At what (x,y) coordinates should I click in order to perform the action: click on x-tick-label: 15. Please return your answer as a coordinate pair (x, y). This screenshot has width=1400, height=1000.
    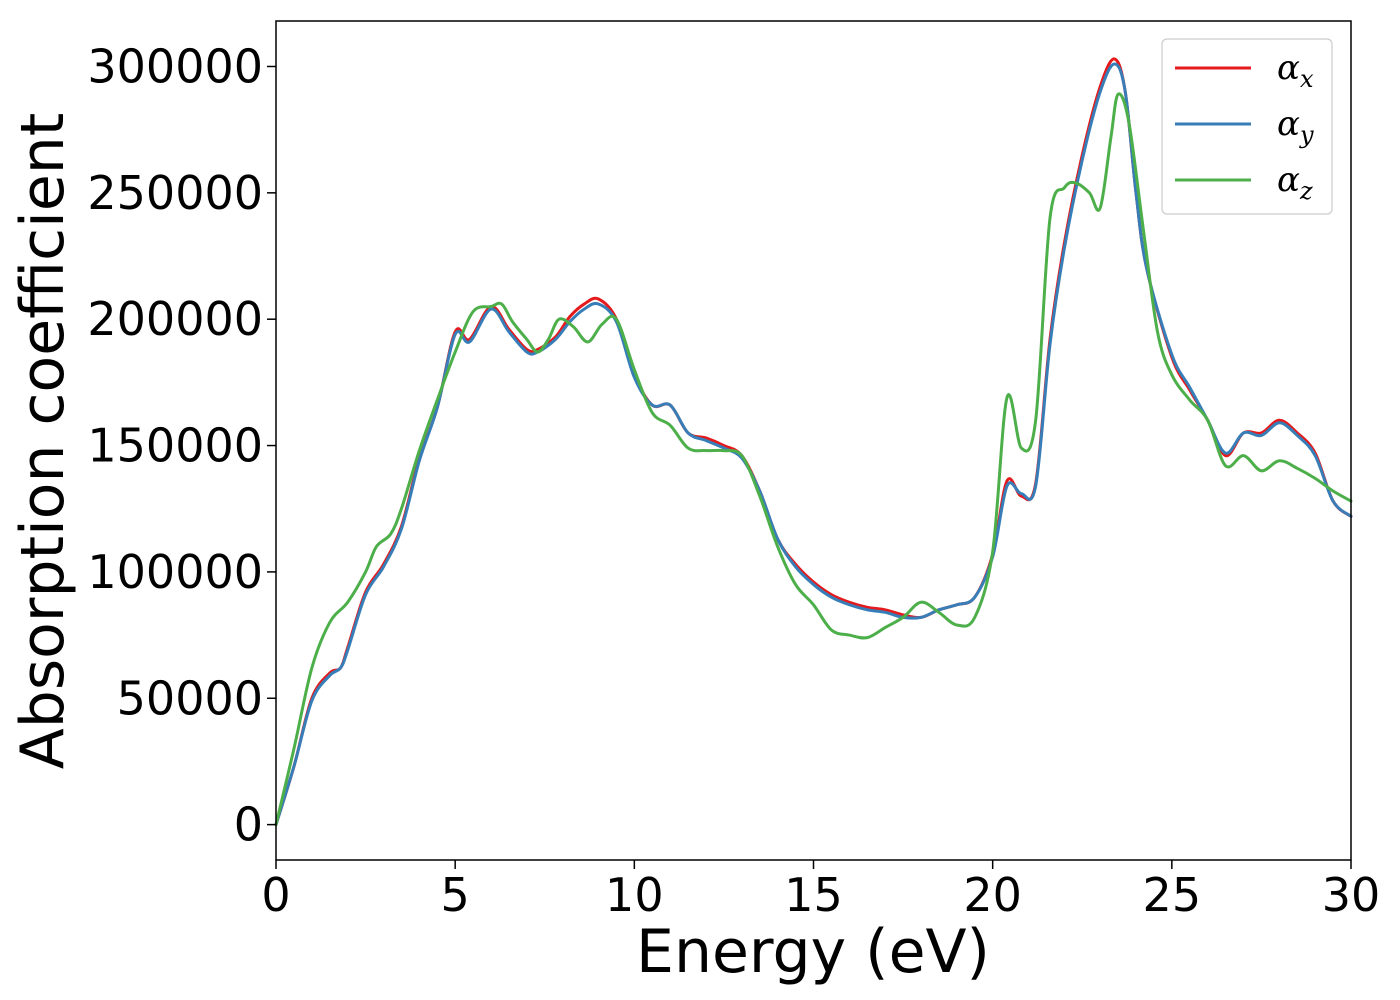
    Looking at the image, I should click on (813, 895).